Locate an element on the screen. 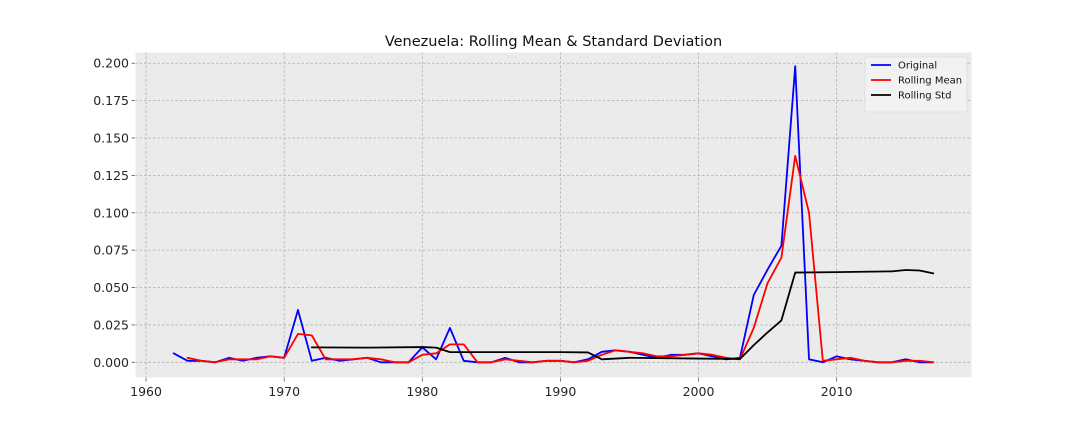  y-tick-label: 0.075 is located at coordinates (111, 250).